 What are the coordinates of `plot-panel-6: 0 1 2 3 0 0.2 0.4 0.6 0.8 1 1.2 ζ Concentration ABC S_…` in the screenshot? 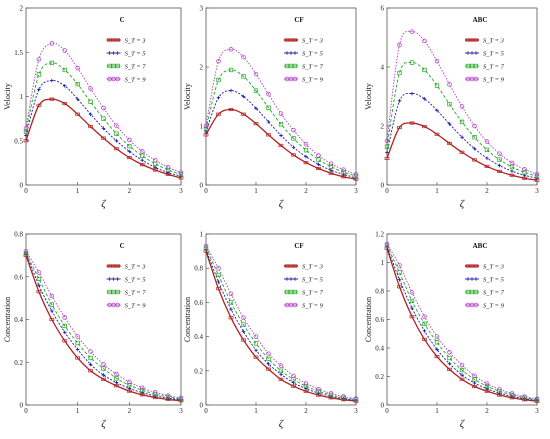 It's located at (452, 330).